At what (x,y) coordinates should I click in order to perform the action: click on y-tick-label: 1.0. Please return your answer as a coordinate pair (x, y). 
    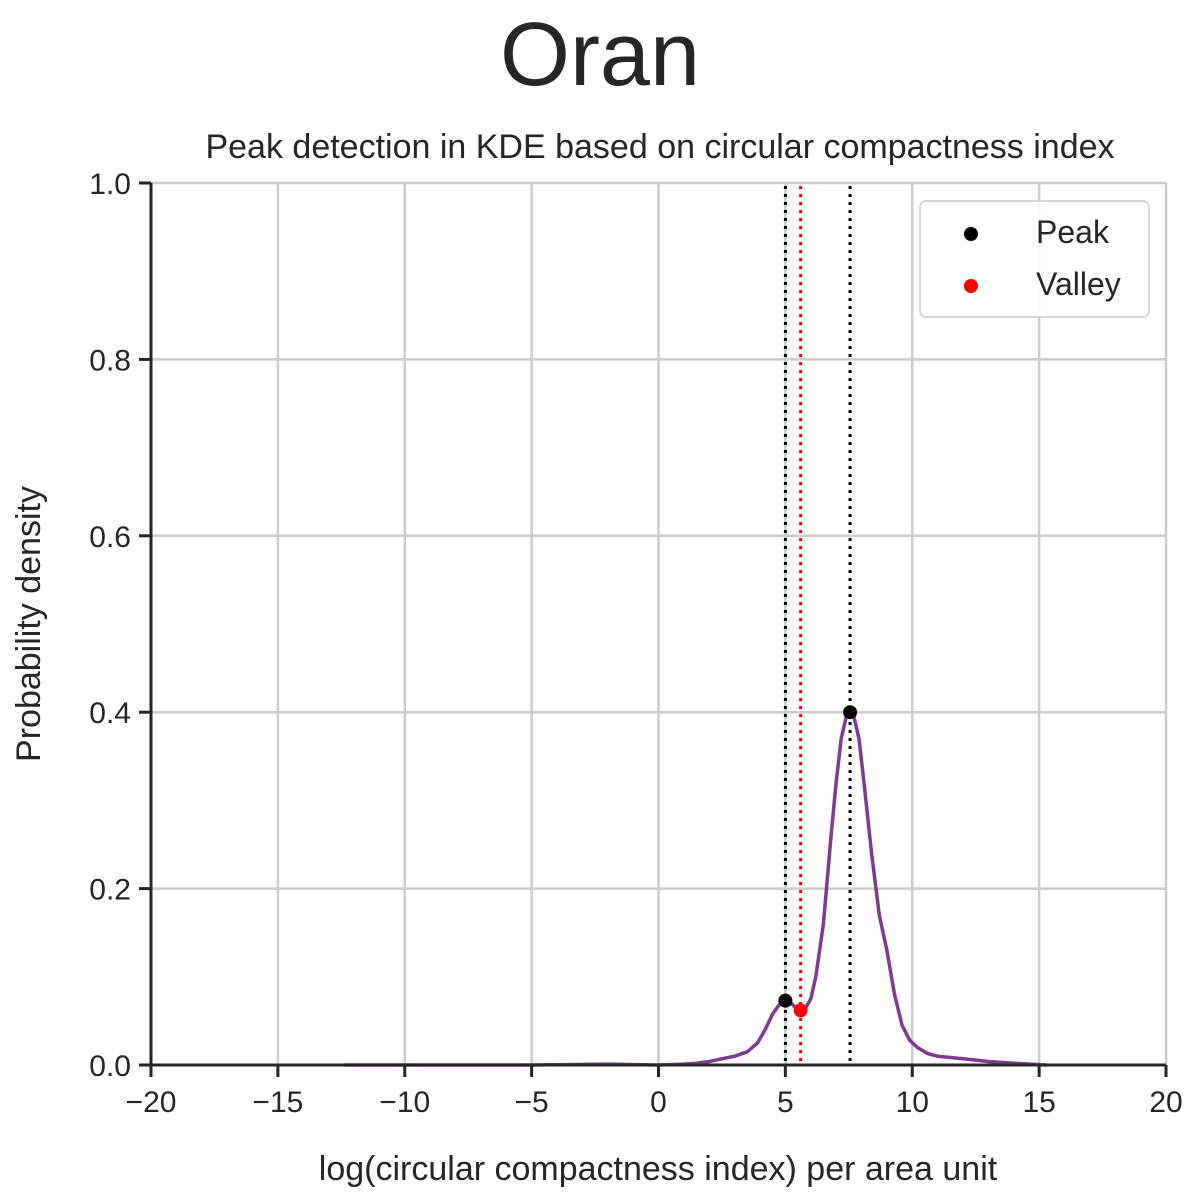
    Looking at the image, I should click on (110, 184).